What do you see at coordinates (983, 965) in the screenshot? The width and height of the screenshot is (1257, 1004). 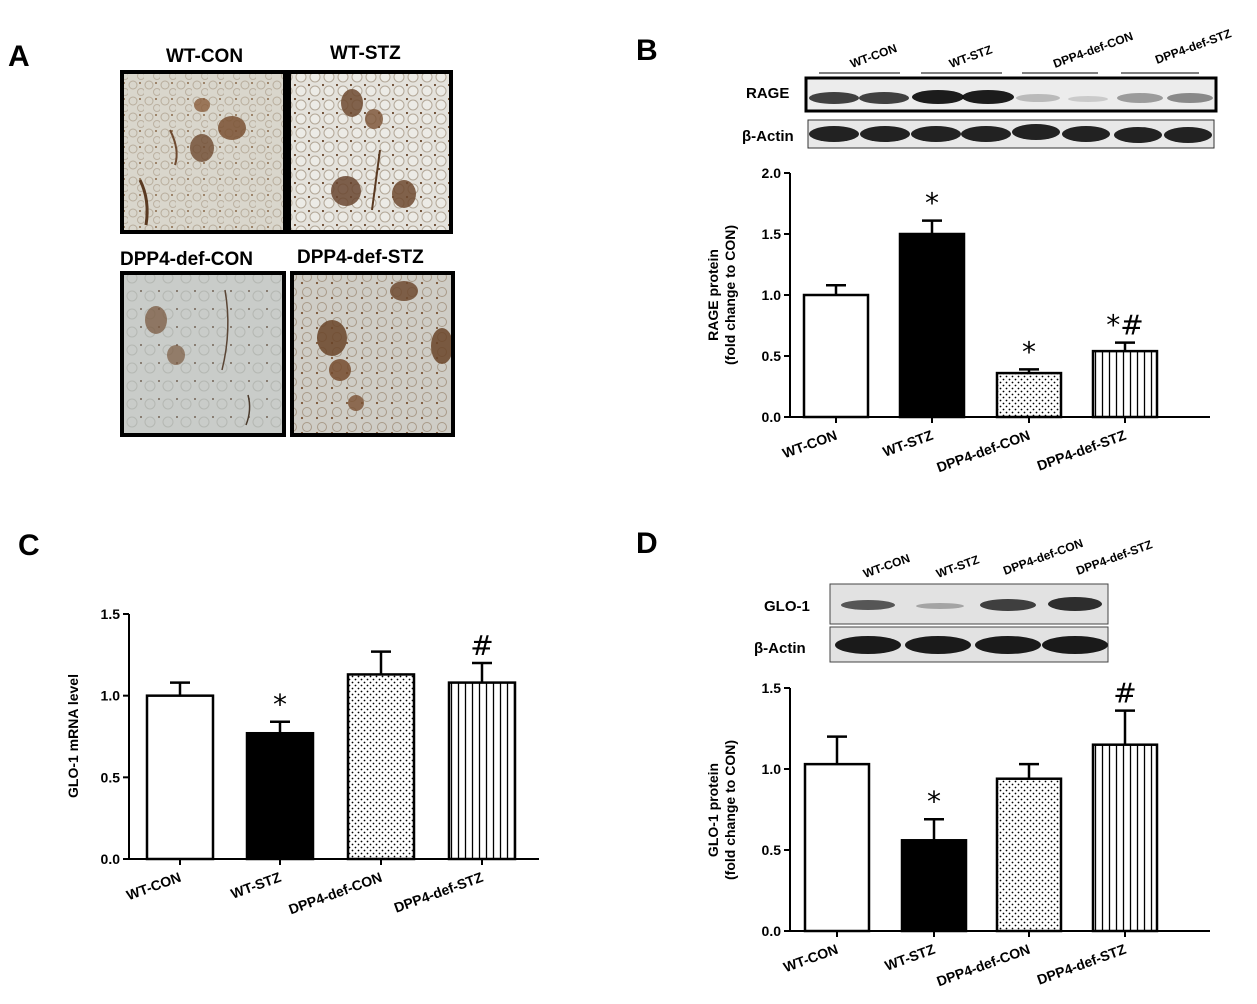 I see `chart-d-x-label-dpp4-def-con: DPP4-def-CON` at bounding box center [983, 965].